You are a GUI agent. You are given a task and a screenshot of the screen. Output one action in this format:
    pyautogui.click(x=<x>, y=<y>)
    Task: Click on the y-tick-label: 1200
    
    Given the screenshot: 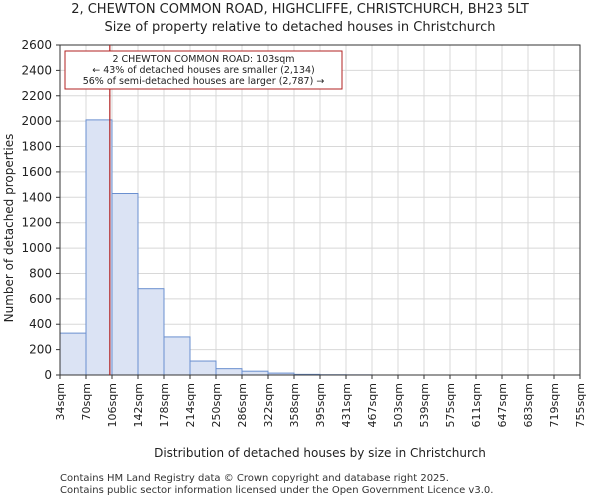 What is the action you would take?
    pyautogui.click(x=36, y=223)
    